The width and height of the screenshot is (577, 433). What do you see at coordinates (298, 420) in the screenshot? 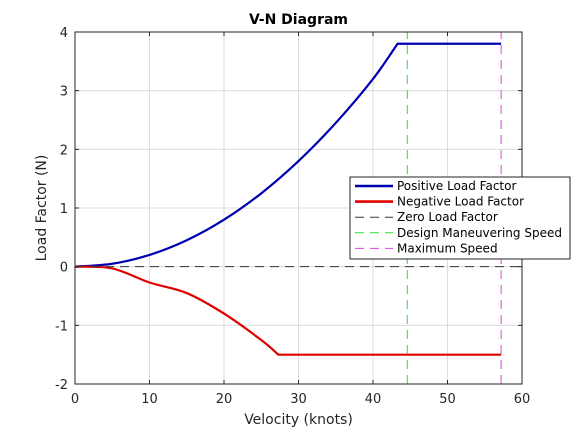
I see `x-axis-title: Velocity (knots)` at bounding box center [298, 420].